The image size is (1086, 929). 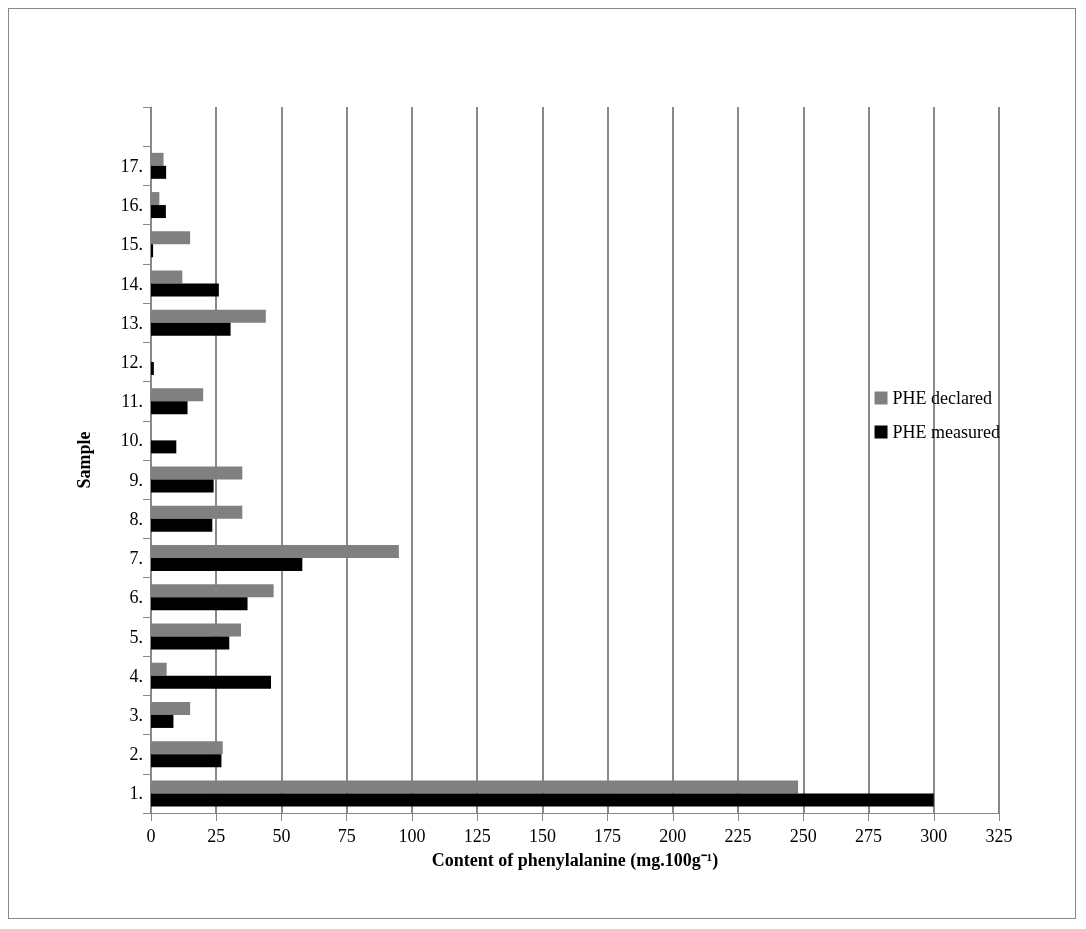 What do you see at coordinates (346, 836) in the screenshot?
I see `x-tick-label: 75` at bounding box center [346, 836].